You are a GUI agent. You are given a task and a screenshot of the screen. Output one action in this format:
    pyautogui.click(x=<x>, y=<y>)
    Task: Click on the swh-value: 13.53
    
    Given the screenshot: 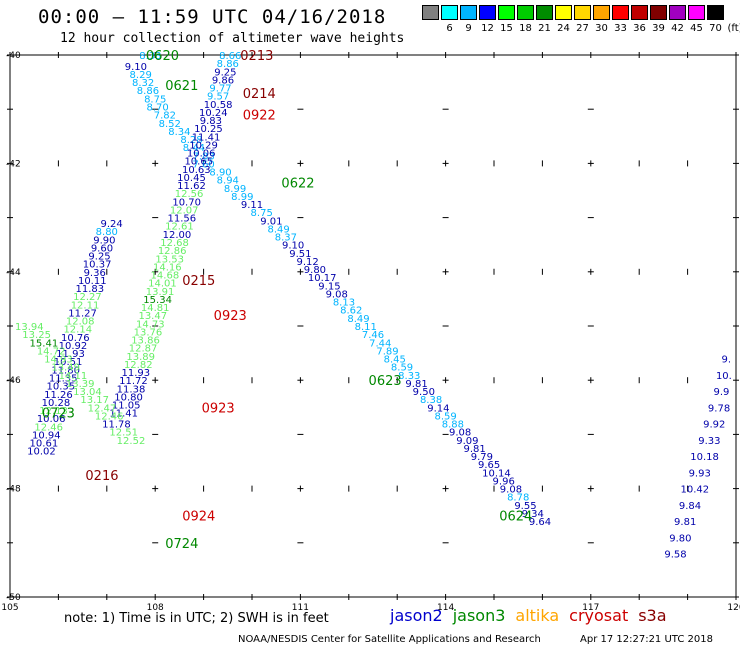 What is the action you would take?
    pyautogui.click(x=169, y=259)
    